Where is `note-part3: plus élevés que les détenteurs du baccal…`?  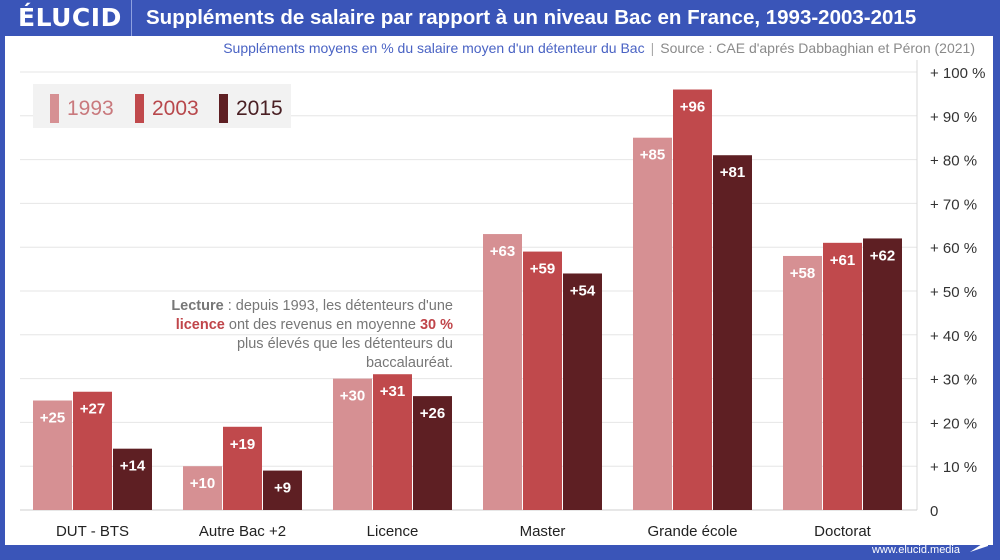 note-part3: plus élevés que les détenteurs du baccal… is located at coordinates (344, 353).